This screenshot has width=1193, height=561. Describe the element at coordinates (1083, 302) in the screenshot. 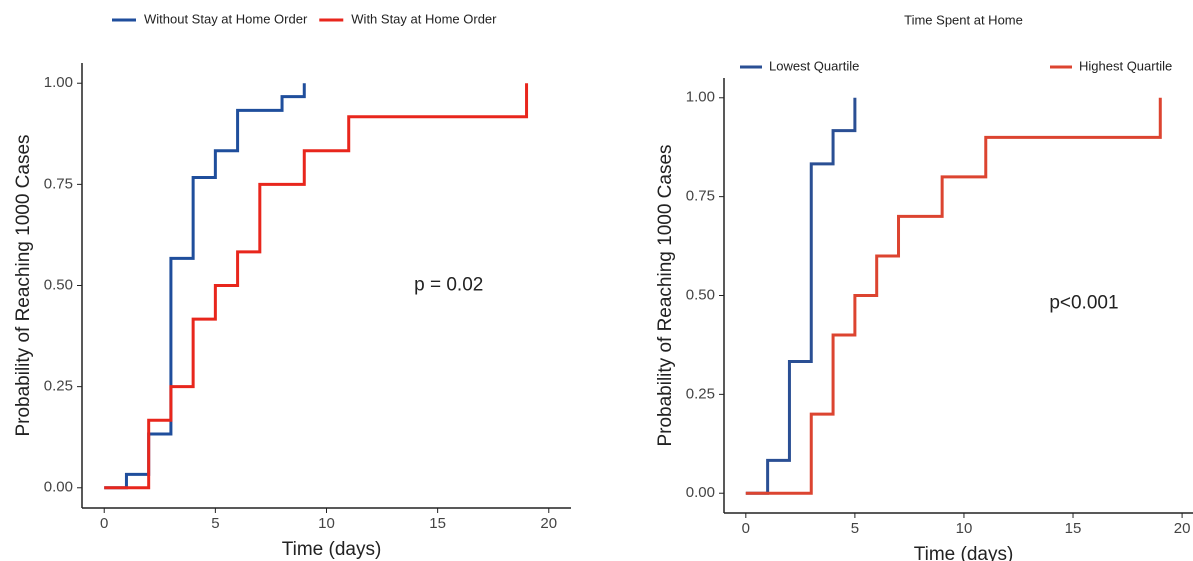

I see `annotation: p<0.001` at that location.